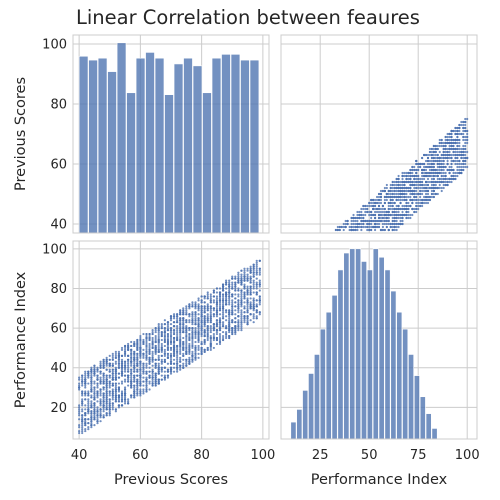 The height and width of the screenshot is (500, 500). What do you see at coordinates (54, 249) in the screenshot?
I see `y-tick-label: 100` at bounding box center [54, 249].